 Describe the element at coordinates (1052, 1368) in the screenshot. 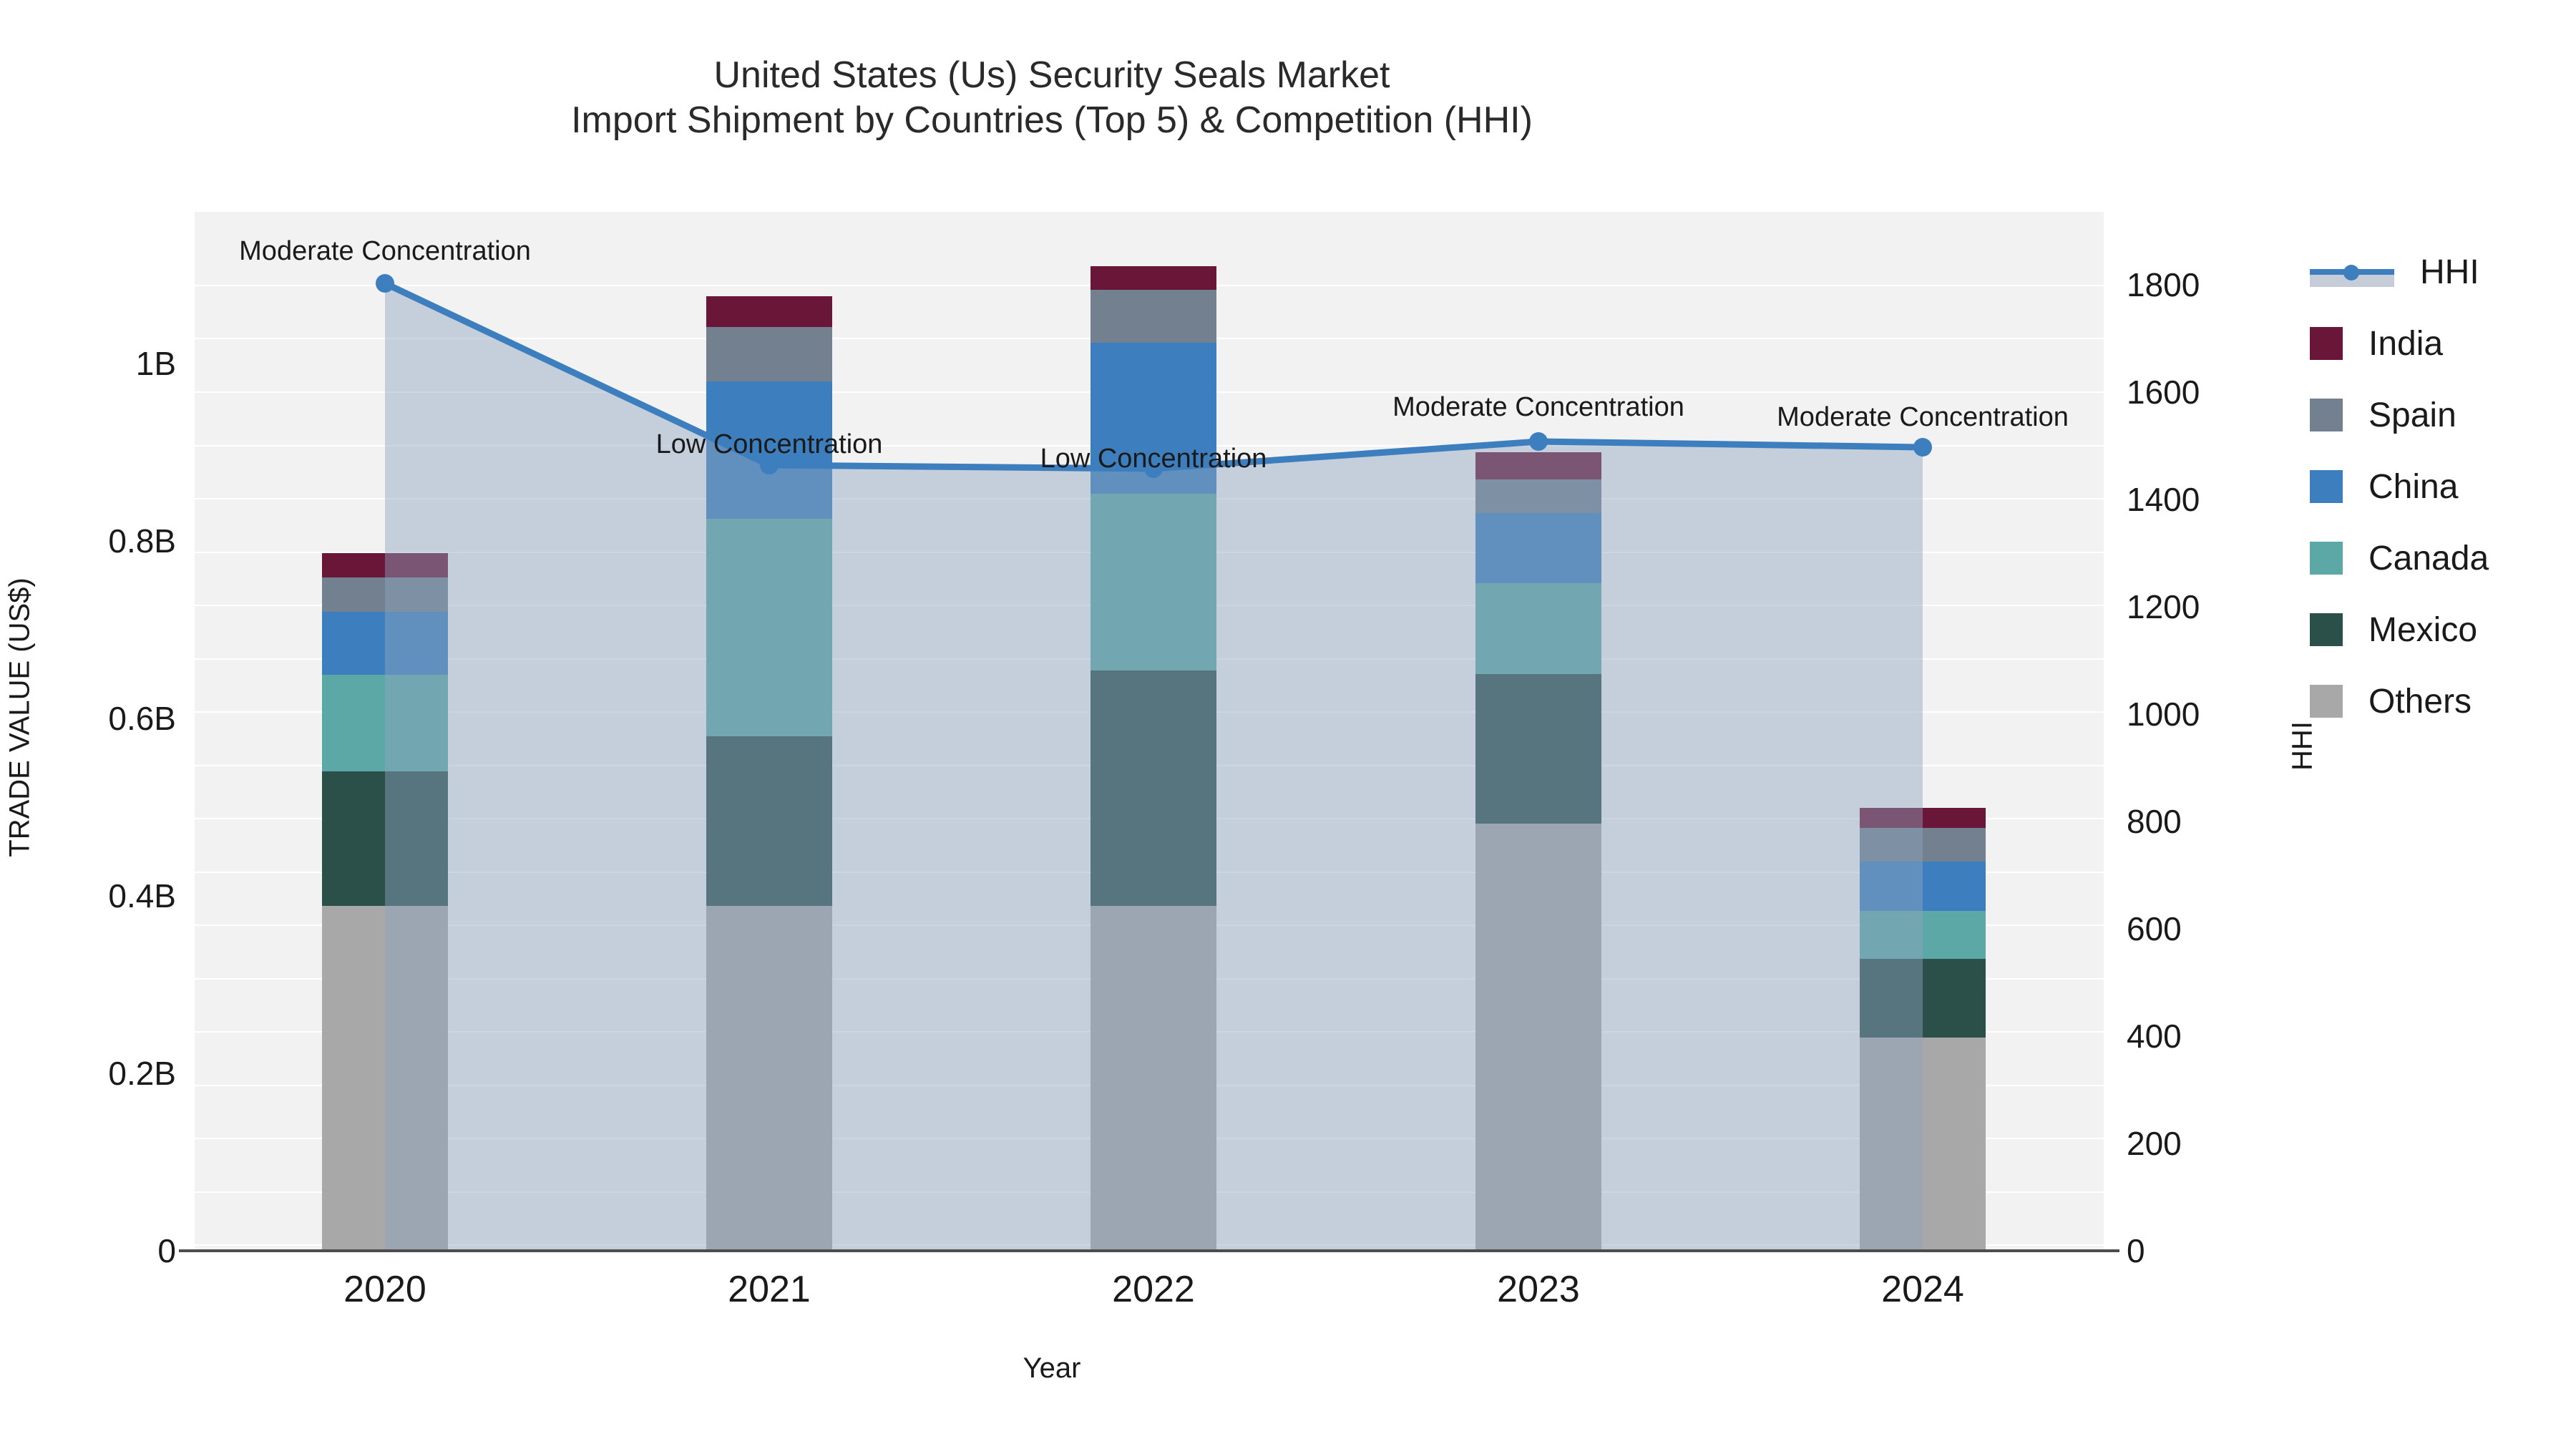

I see `x-axis-label: Year` at that location.